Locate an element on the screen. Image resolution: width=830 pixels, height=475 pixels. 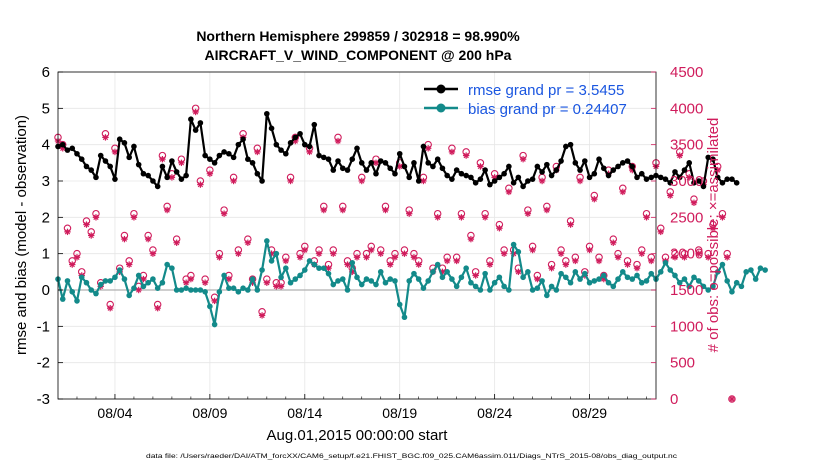
left-axis-label: rmse and bias (model - observation) is located at coordinates (21, 235).